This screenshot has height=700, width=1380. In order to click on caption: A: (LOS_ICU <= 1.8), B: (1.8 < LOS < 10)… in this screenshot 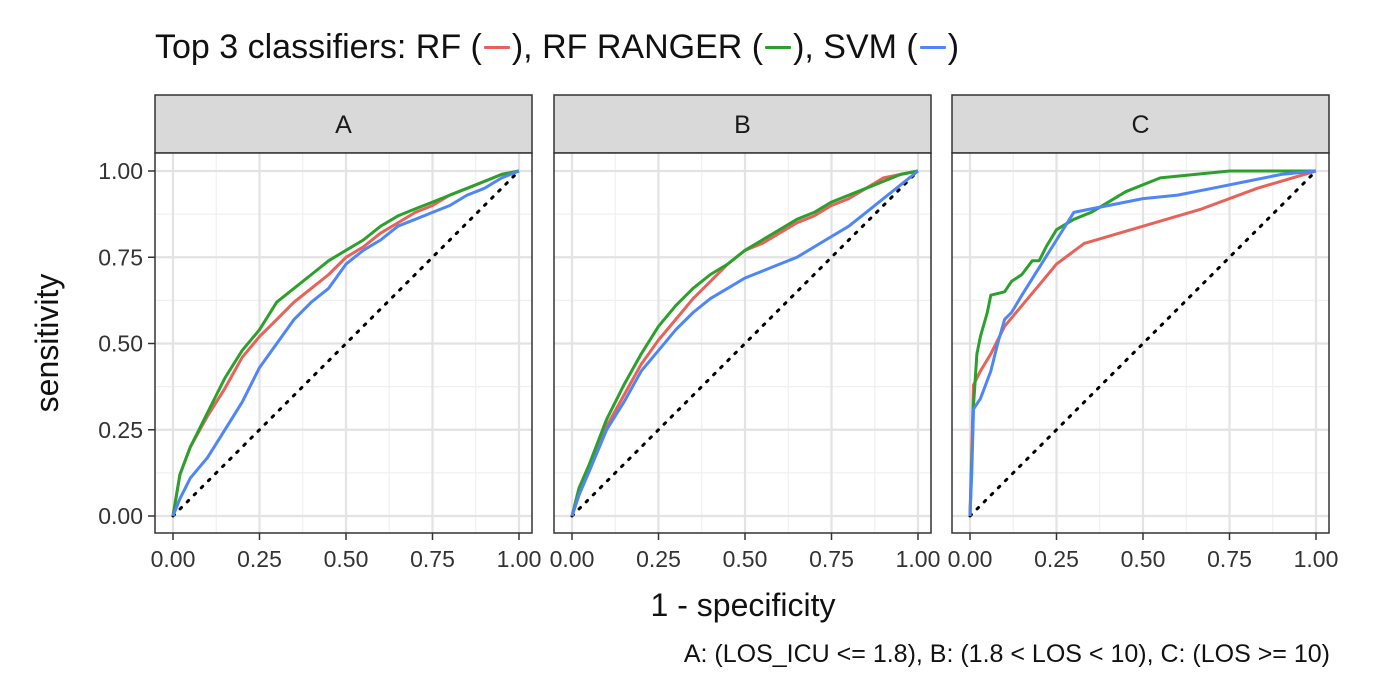, I will do `click(1006, 654)`.